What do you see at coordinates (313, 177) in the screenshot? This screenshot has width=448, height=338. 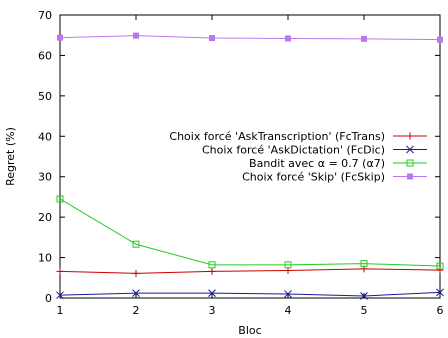 I see `legend-entry-label: Choix forcé 'Skip' (FcSkip)` at bounding box center [313, 177].